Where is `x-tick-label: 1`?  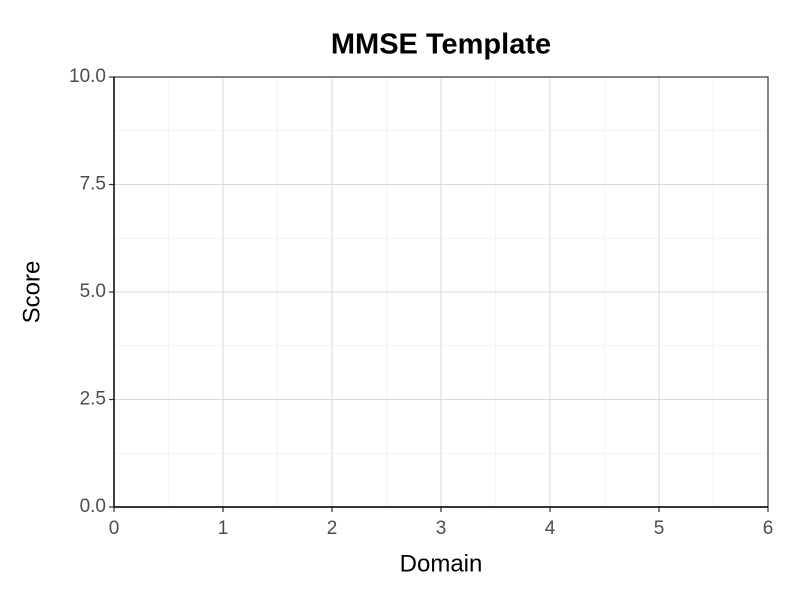
x-tick-label: 1 is located at coordinates (223, 528).